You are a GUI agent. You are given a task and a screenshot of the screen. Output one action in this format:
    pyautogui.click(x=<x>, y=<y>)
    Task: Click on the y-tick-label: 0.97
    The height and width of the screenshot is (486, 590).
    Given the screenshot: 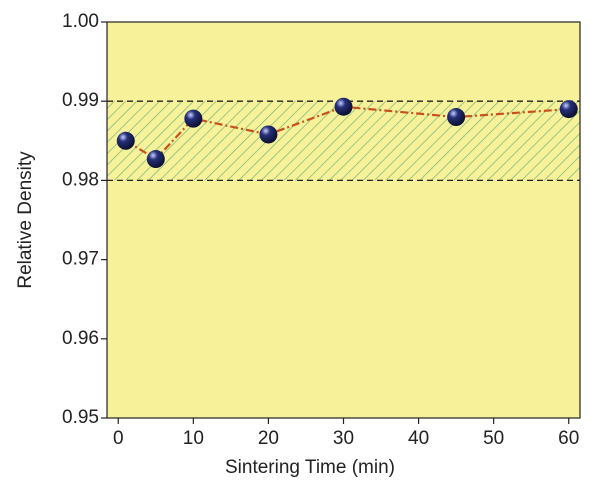 What is the action you would take?
    pyautogui.click(x=80, y=259)
    